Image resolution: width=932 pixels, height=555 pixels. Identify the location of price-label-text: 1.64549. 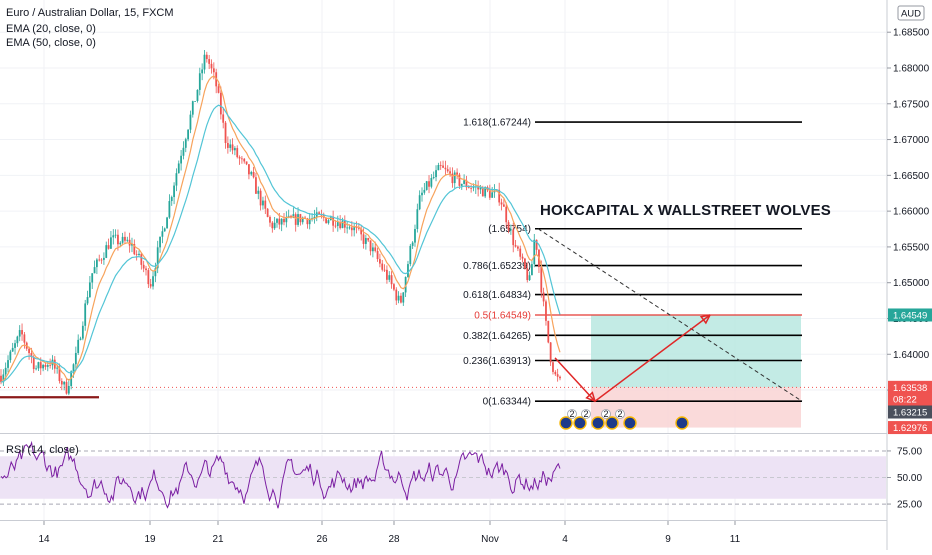
(910, 315).